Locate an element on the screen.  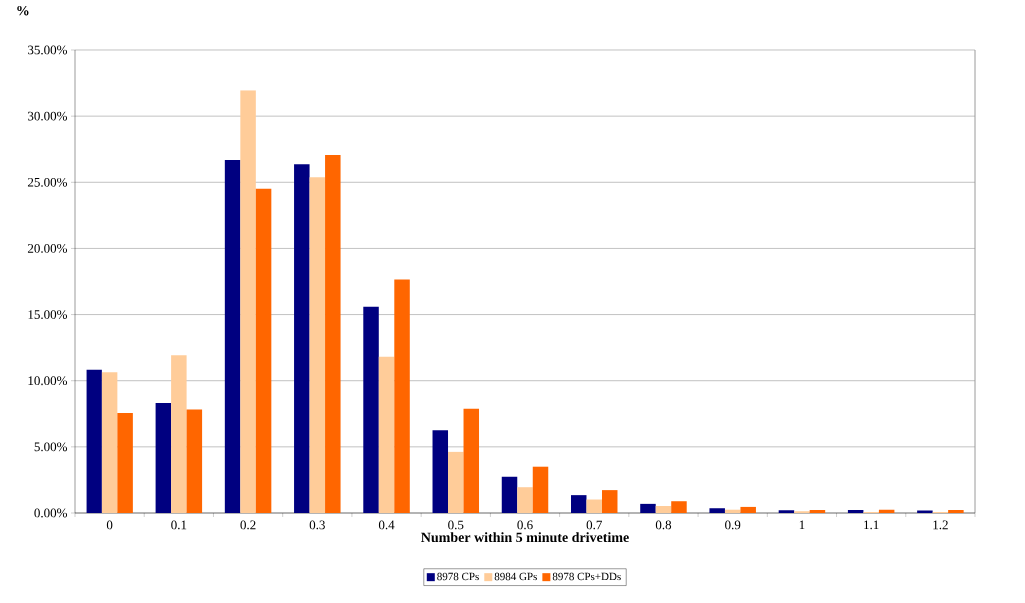
y-tick-label: 35.00% is located at coordinates (48, 50).